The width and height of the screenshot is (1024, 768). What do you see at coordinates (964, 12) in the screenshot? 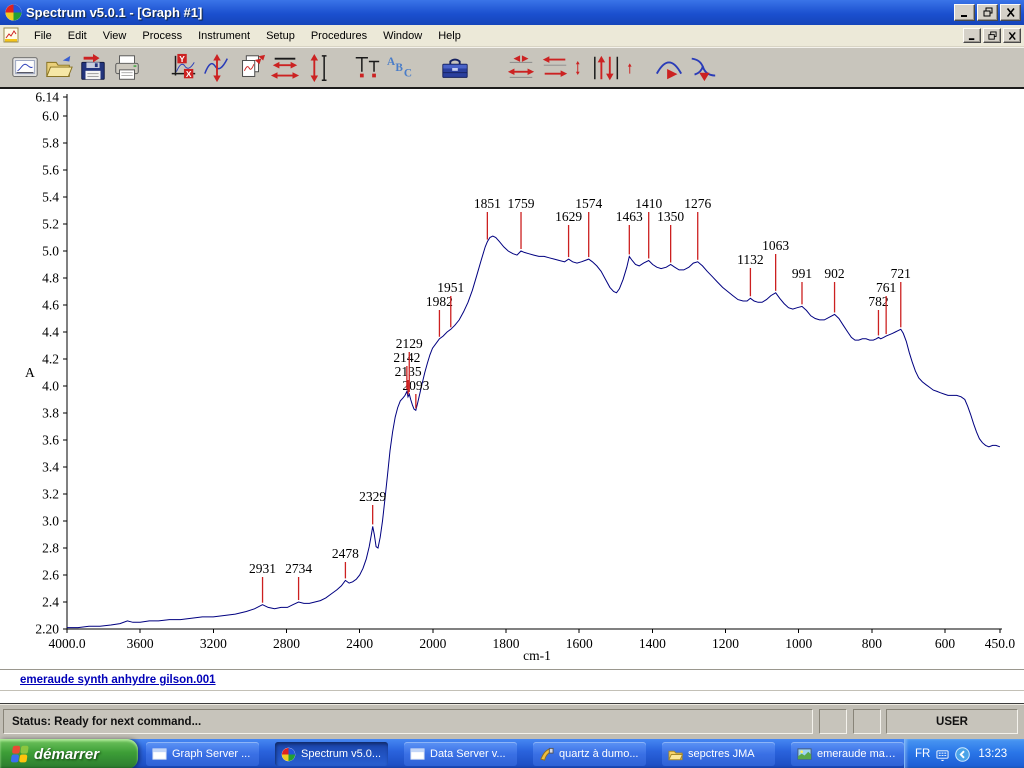
I see `minimize-button` at bounding box center [964, 12].